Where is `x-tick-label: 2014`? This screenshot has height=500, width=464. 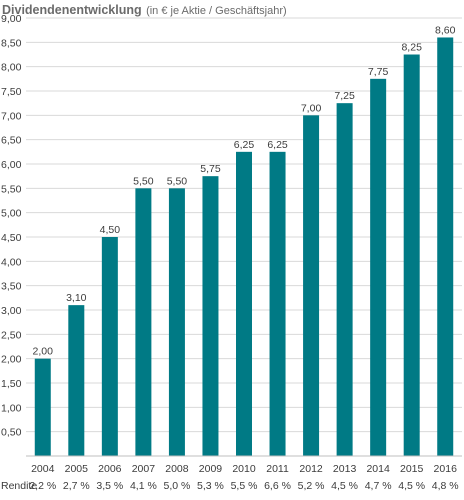
x-tick-label: 2014 is located at coordinates (378, 469).